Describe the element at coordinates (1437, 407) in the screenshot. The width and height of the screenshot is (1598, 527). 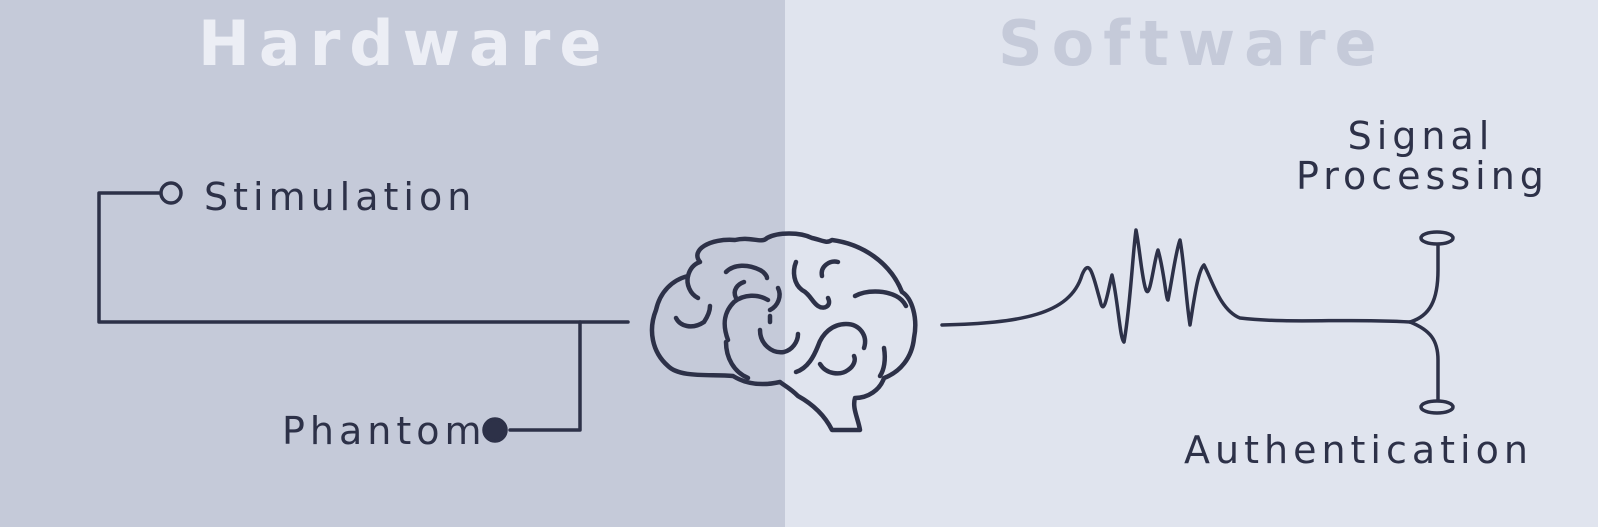
I see `authentication-node` at that location.